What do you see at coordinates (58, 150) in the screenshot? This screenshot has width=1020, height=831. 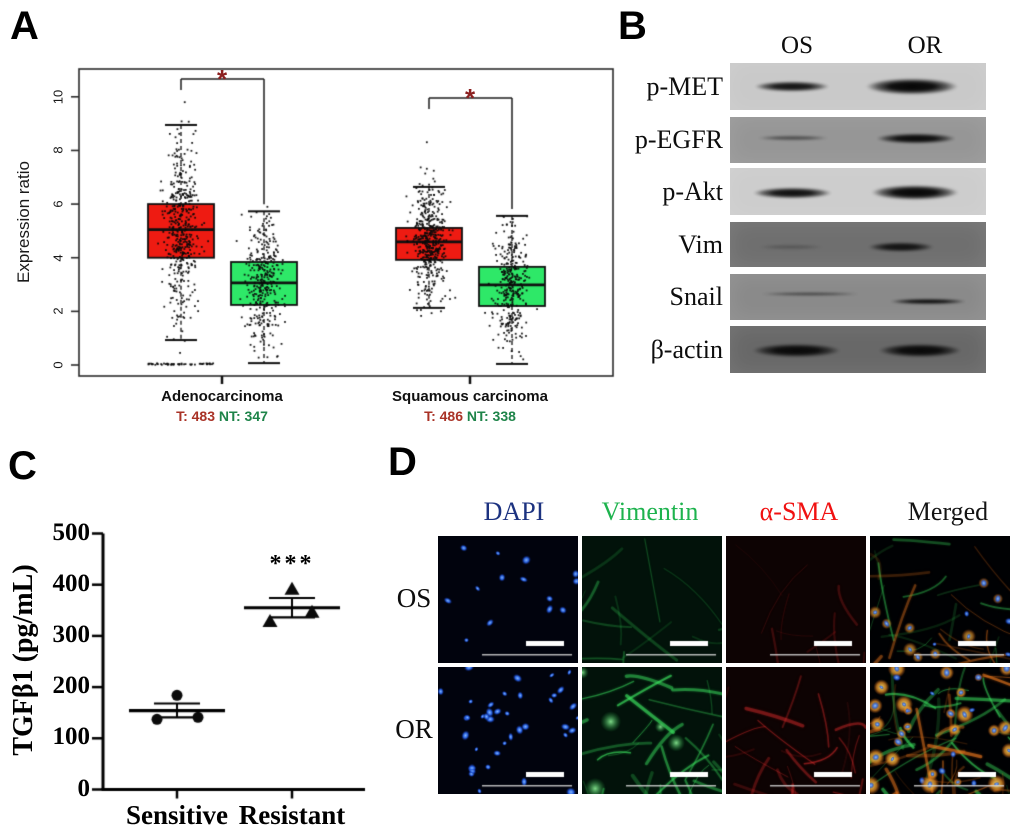 I see `a-ytick-label: 8` at bounding box center [58, 150].